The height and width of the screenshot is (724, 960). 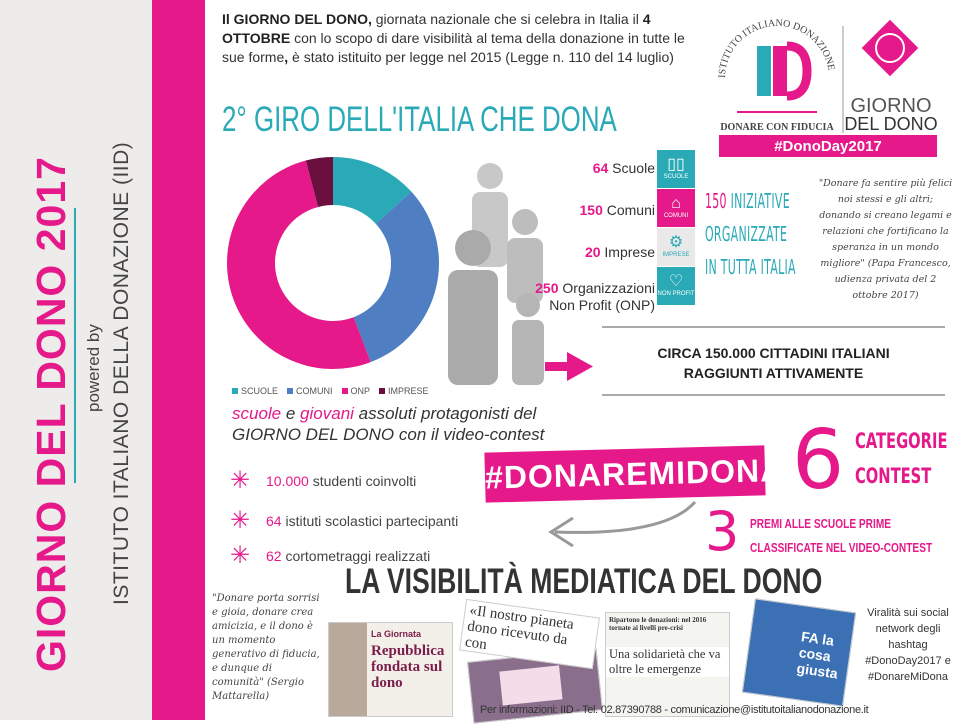 What do you see at coordinates (299, 264) in the screenshot?
I see `donut-slice-onp` at bounding box center [299, 264].